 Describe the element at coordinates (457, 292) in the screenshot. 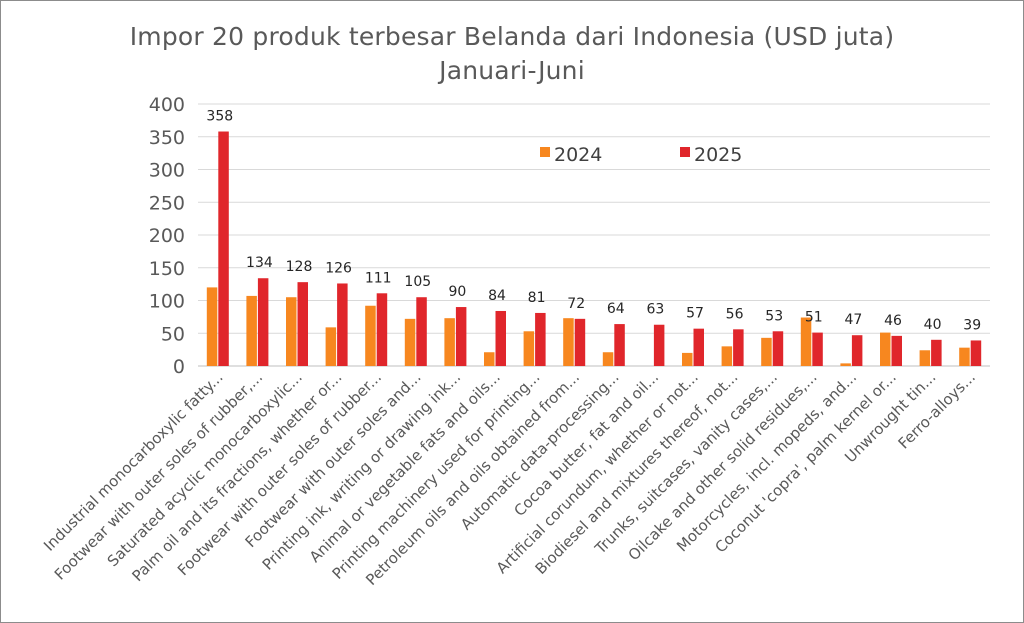

I see `data-label-2025: 90` at that location.